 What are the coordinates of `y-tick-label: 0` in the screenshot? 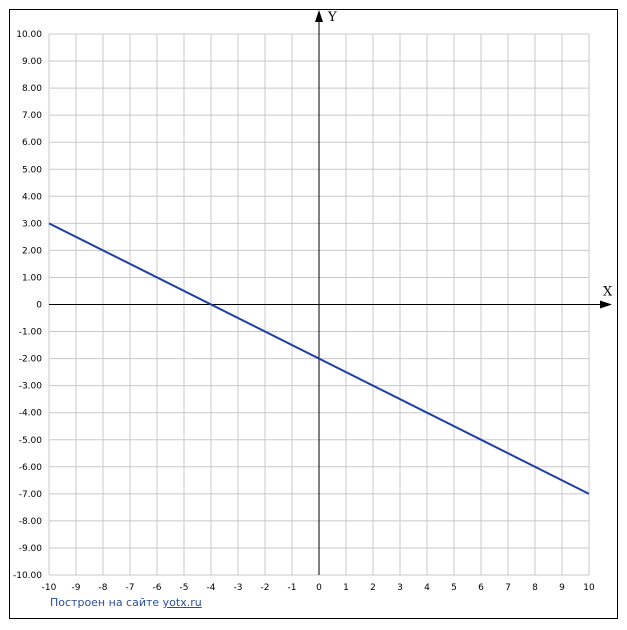 It's located at (39, 306).